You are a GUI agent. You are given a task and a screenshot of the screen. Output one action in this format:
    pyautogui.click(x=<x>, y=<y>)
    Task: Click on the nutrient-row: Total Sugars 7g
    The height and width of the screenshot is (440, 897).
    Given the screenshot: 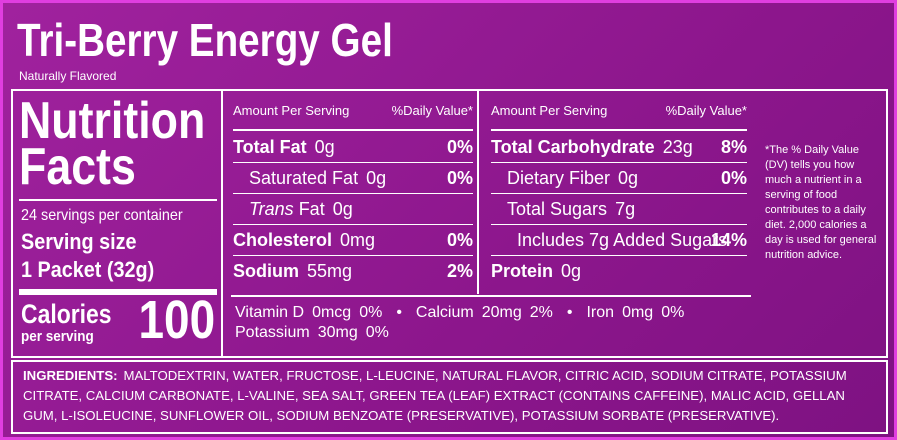 What is the action you would take?
    pyautogui.click(x=619, y=209)
    